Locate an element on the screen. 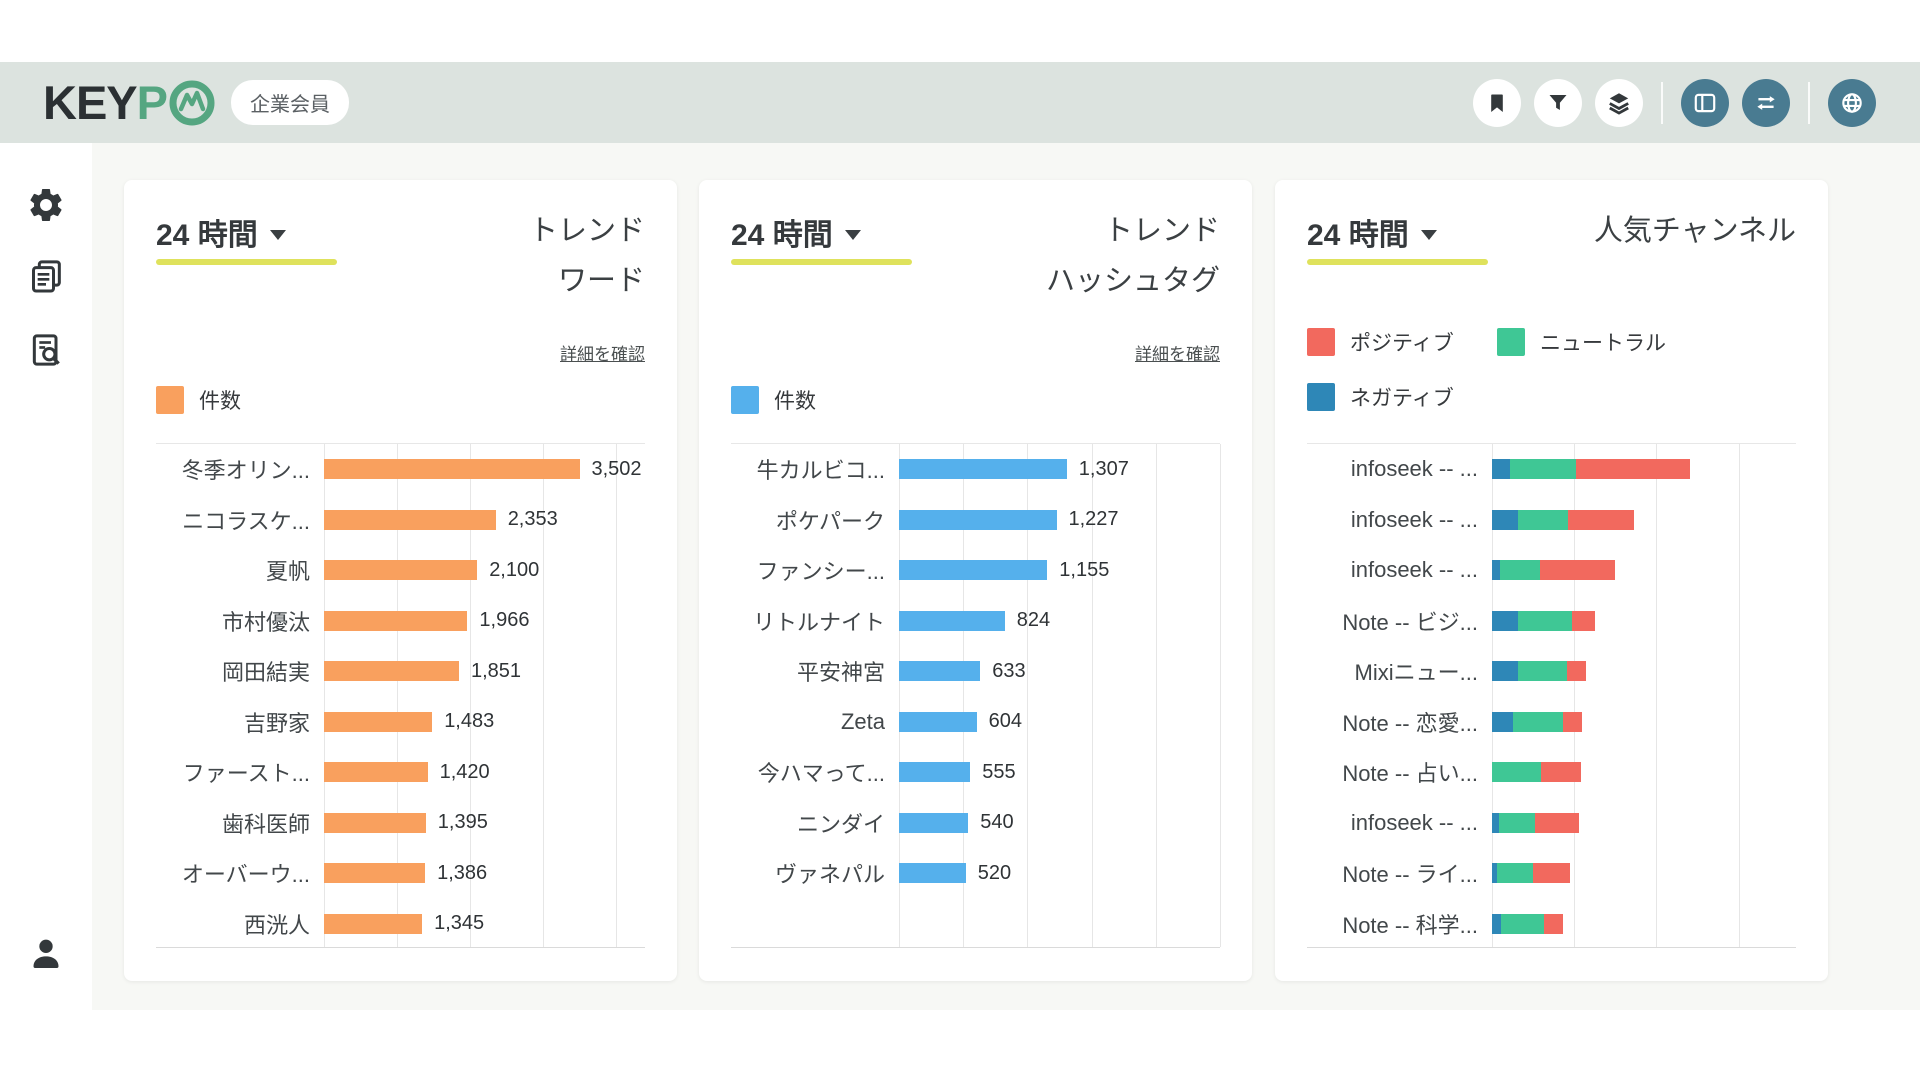  swap-horizontal-icon is located at coordinates (1766, 102).